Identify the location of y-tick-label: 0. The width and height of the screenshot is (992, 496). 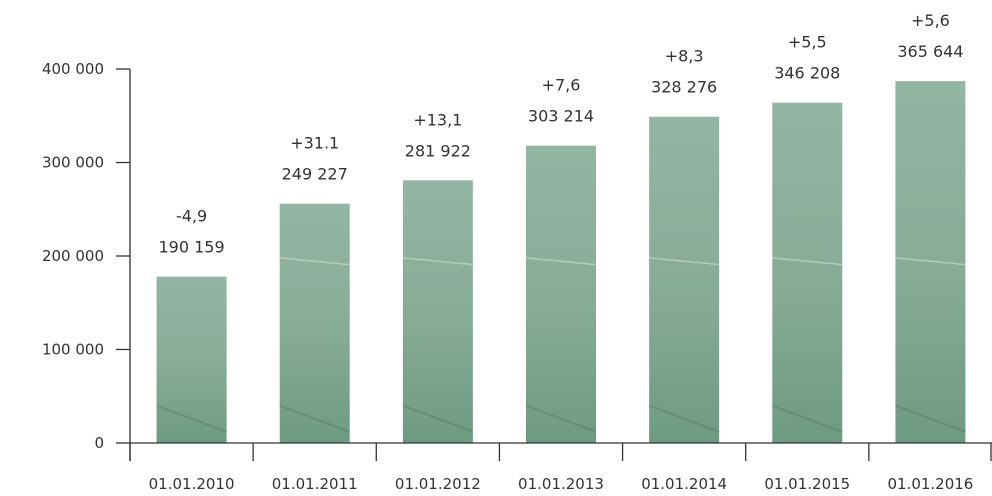
(99, 443).